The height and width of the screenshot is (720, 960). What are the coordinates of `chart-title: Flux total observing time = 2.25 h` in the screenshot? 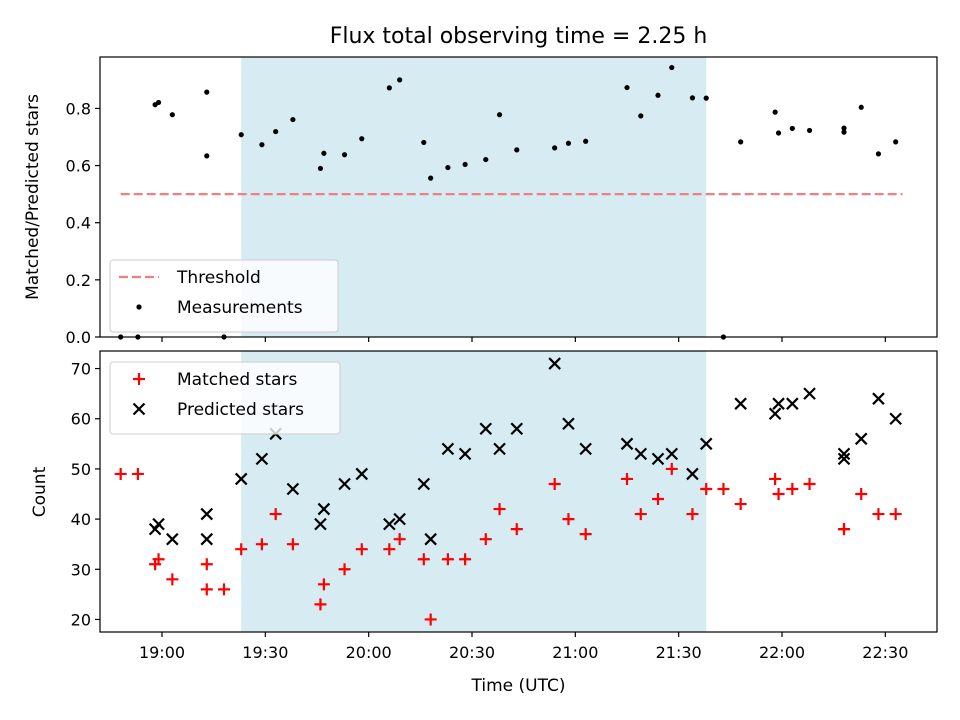 It's located at (519, 36).